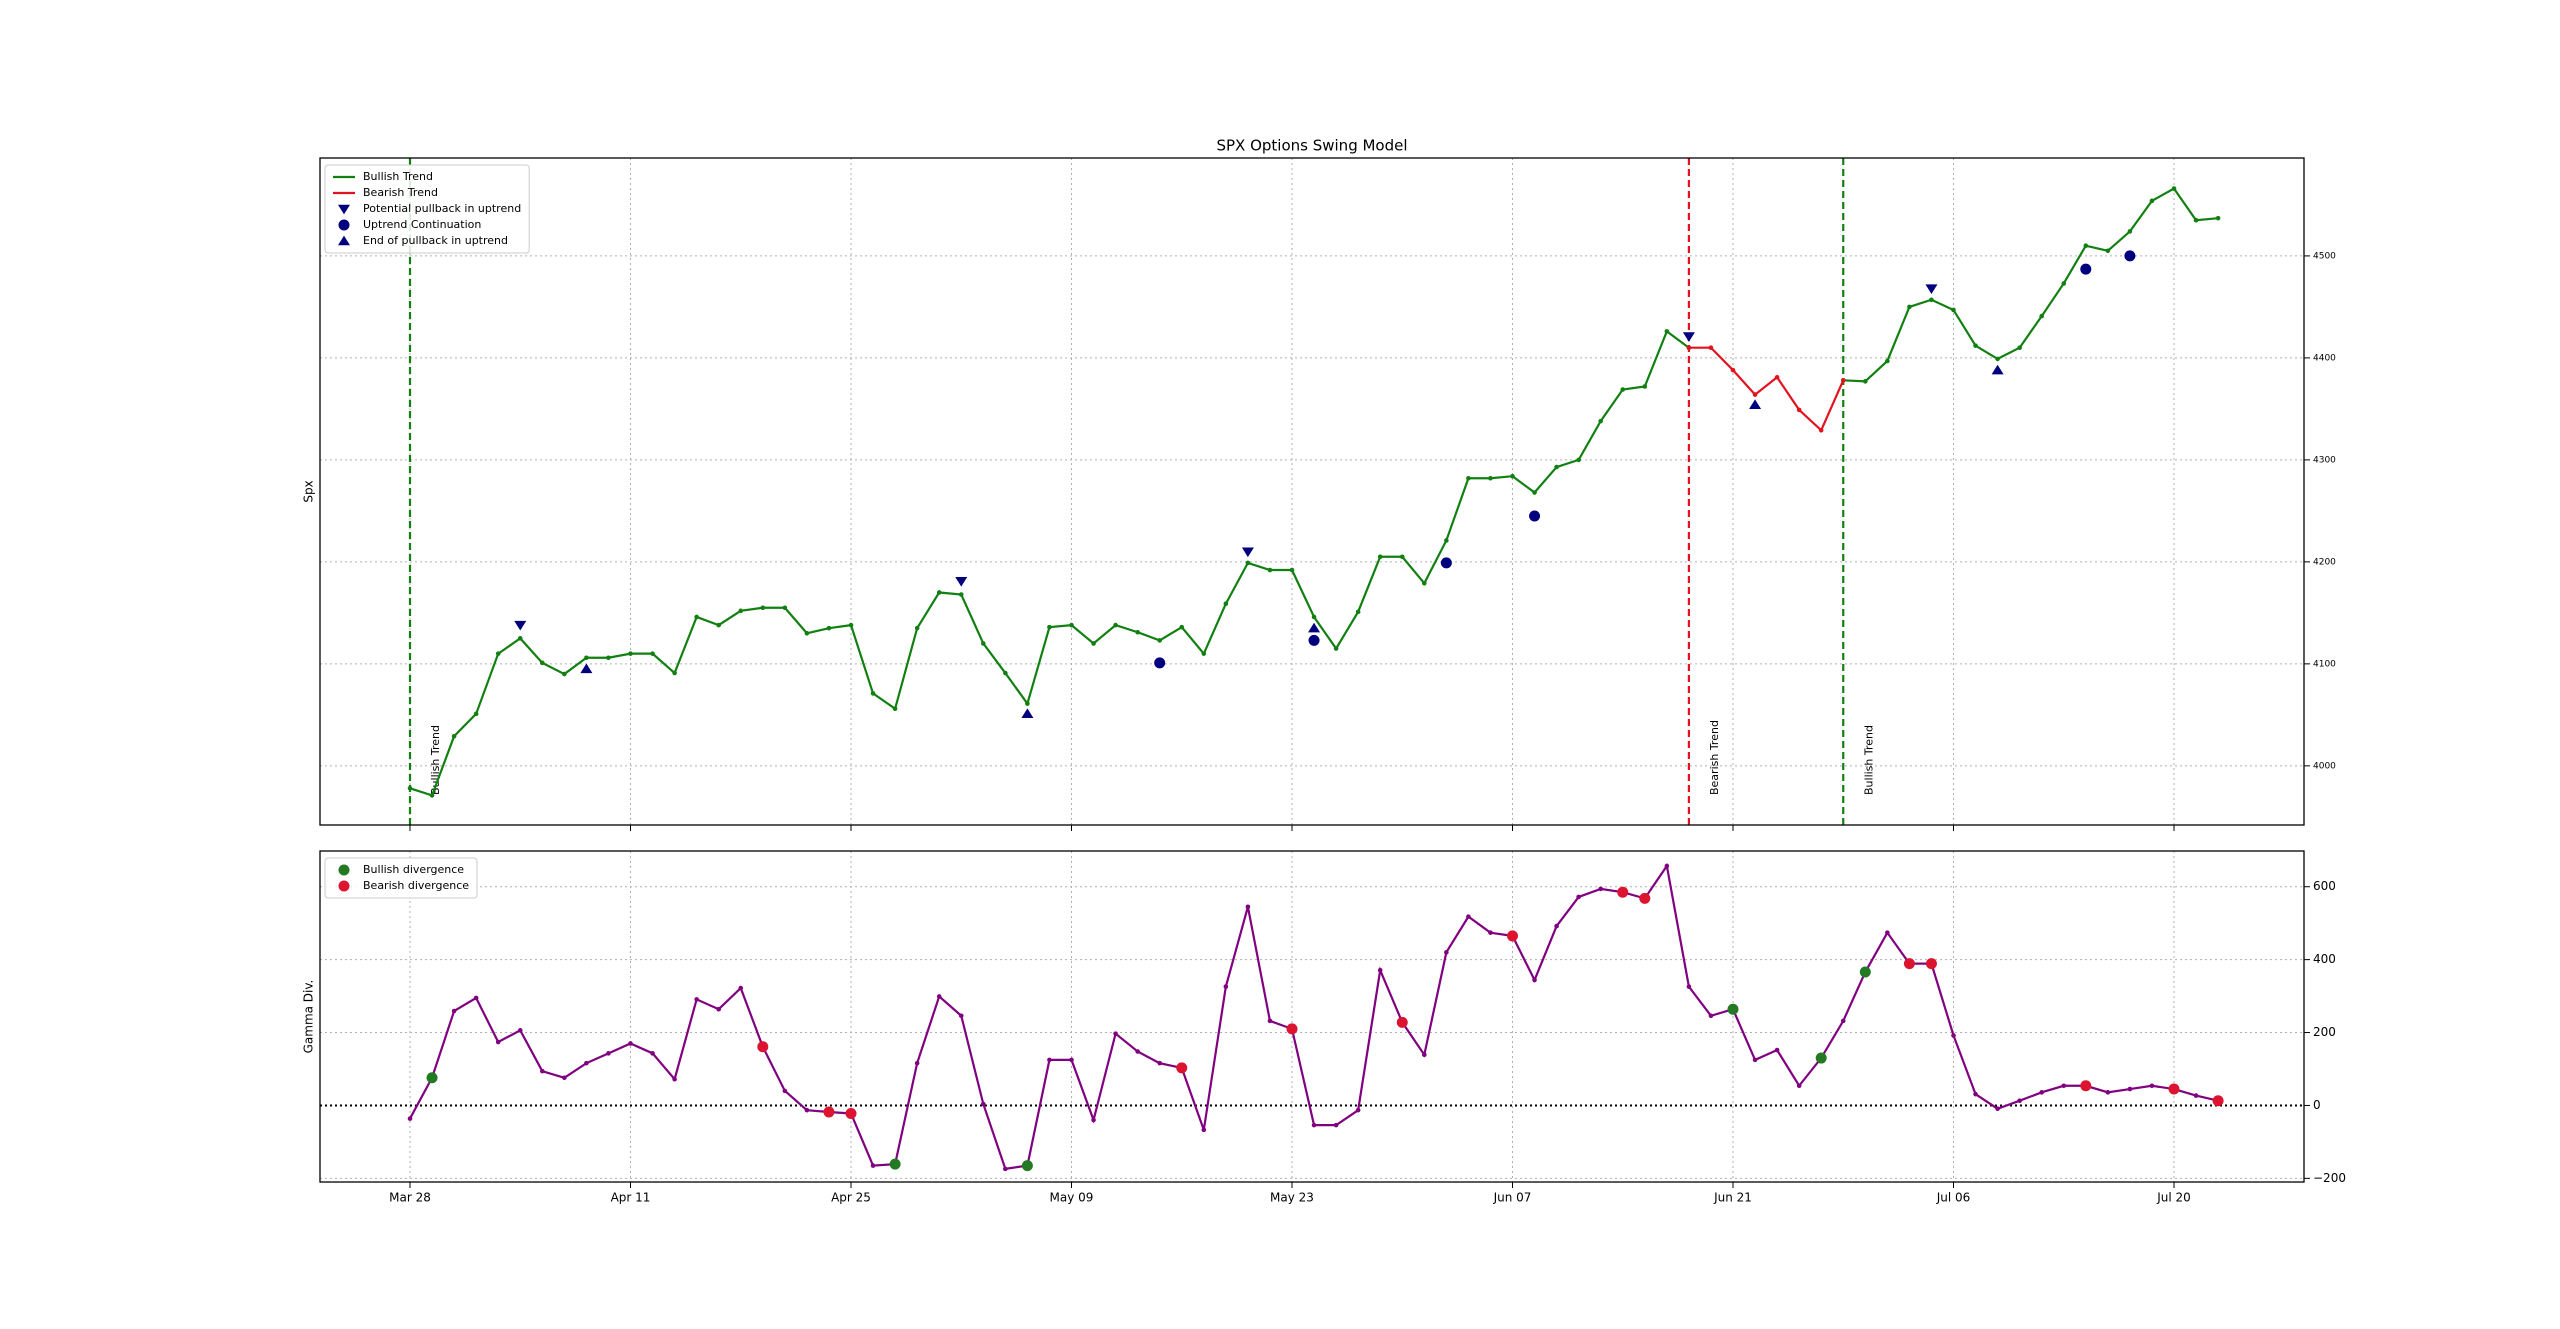  Describe the element at coordinates (1953, 1198) in the screenshot. I see `x-tick-label: Jul 06` at that location.